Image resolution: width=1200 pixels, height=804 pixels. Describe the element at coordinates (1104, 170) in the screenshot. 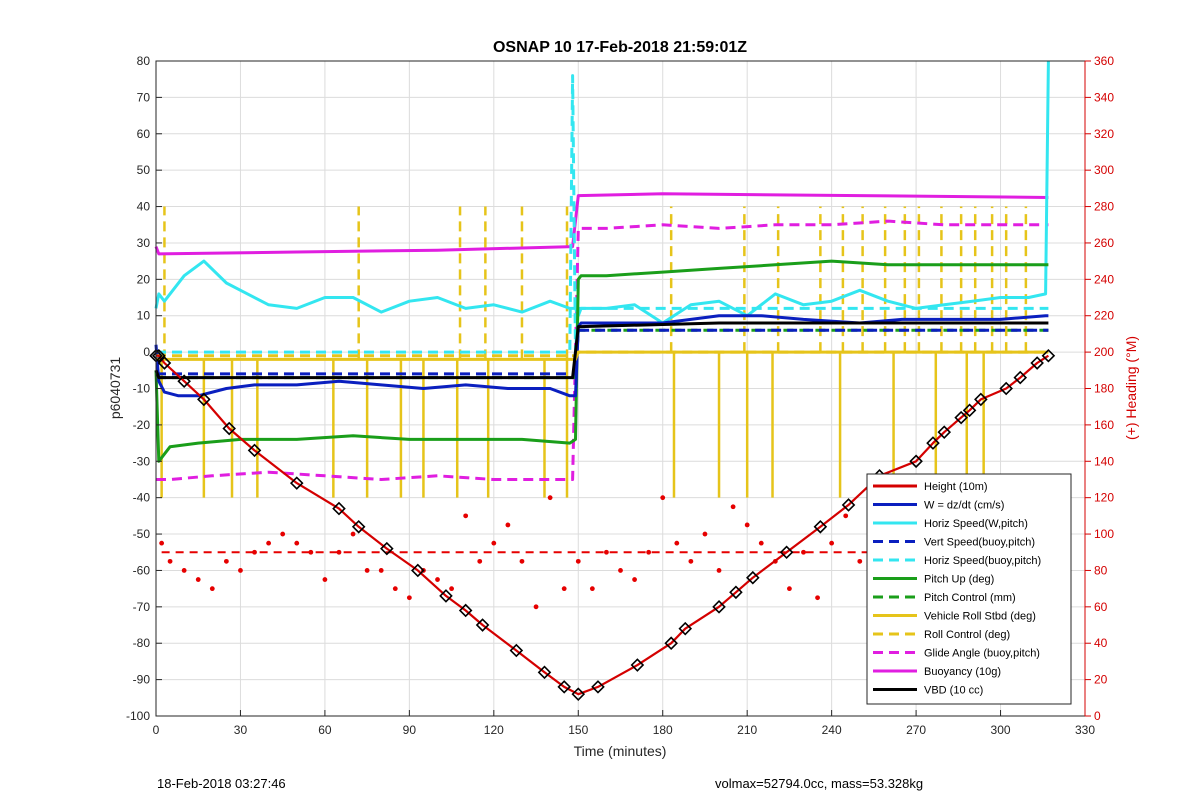

I see `y2-tick-label-3: 300` at that location.